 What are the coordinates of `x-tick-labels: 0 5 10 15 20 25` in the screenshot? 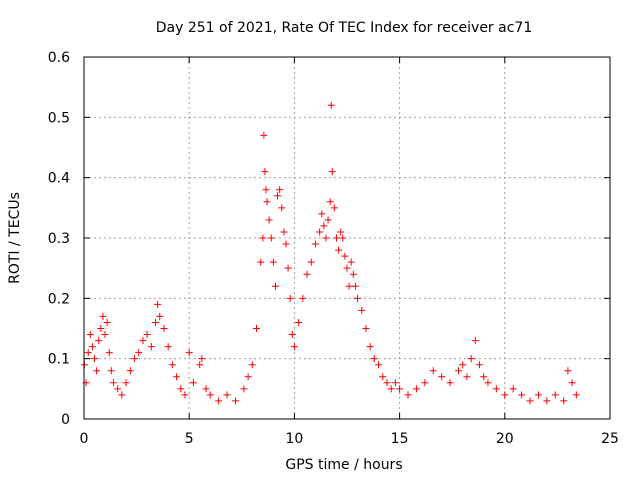 It's located at (349, 439).